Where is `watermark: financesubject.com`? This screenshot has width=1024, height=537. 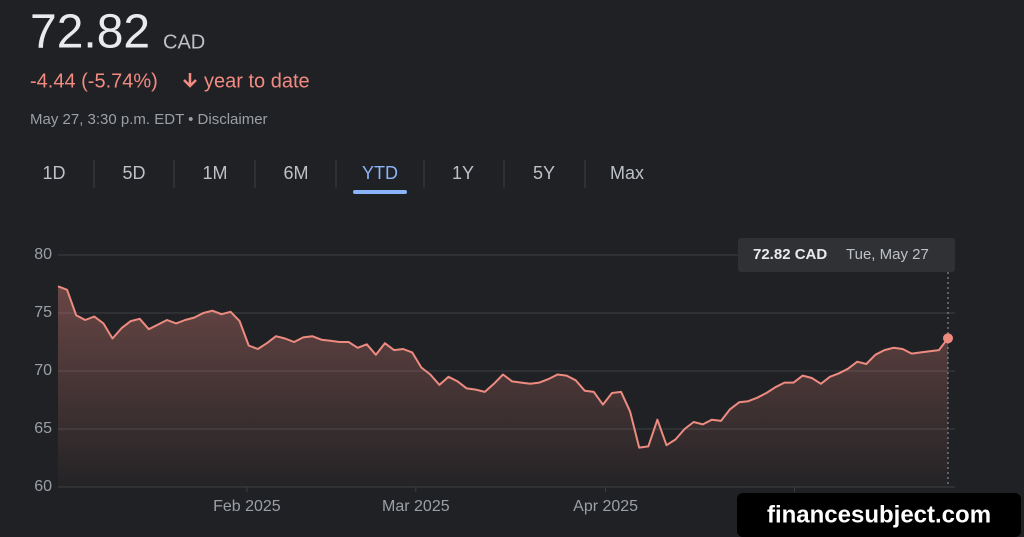
watermark: financesubject.com is located at coordinates (879, 514).